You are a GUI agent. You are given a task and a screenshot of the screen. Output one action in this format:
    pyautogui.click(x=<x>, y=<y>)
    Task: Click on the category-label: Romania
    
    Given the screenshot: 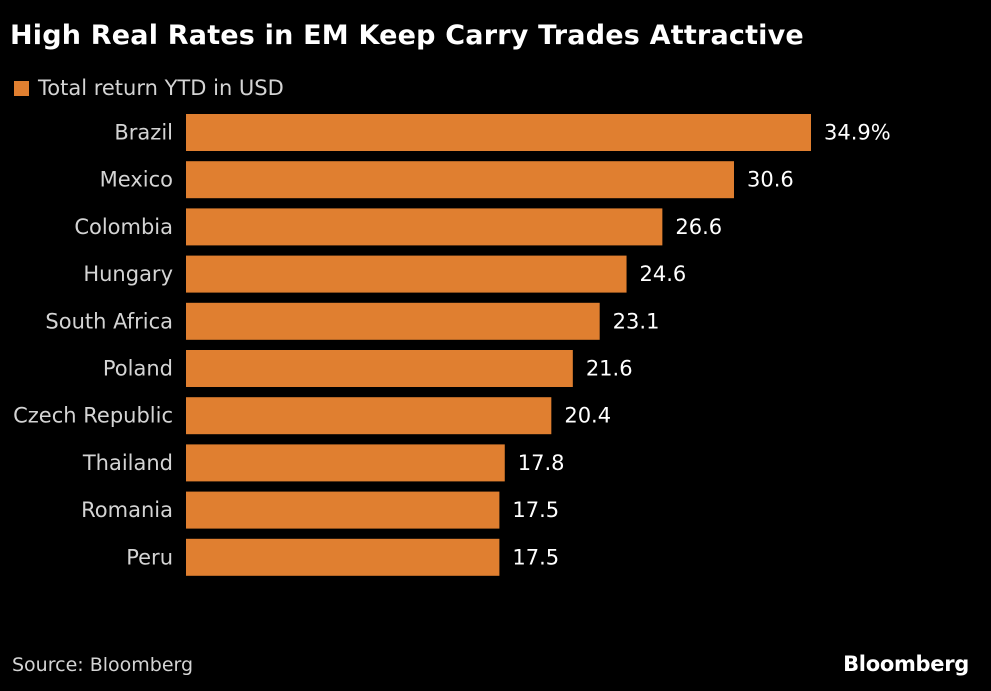 What is the action you would take?
    pyautogui.click(x=127, y=510)
    